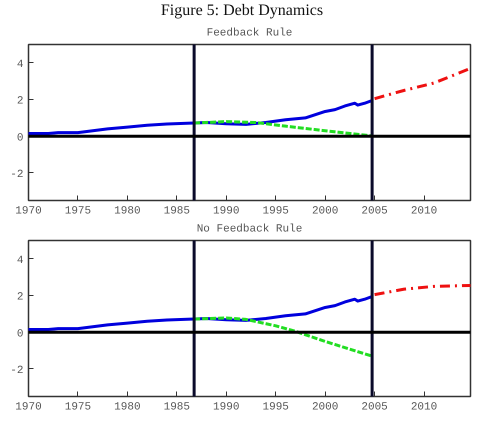 This screenshot has height=431, width=484. Describe the element at coordinates (249, 34) in the screenshot. I see `chart-subtitle: Feedback Rule` at that location.